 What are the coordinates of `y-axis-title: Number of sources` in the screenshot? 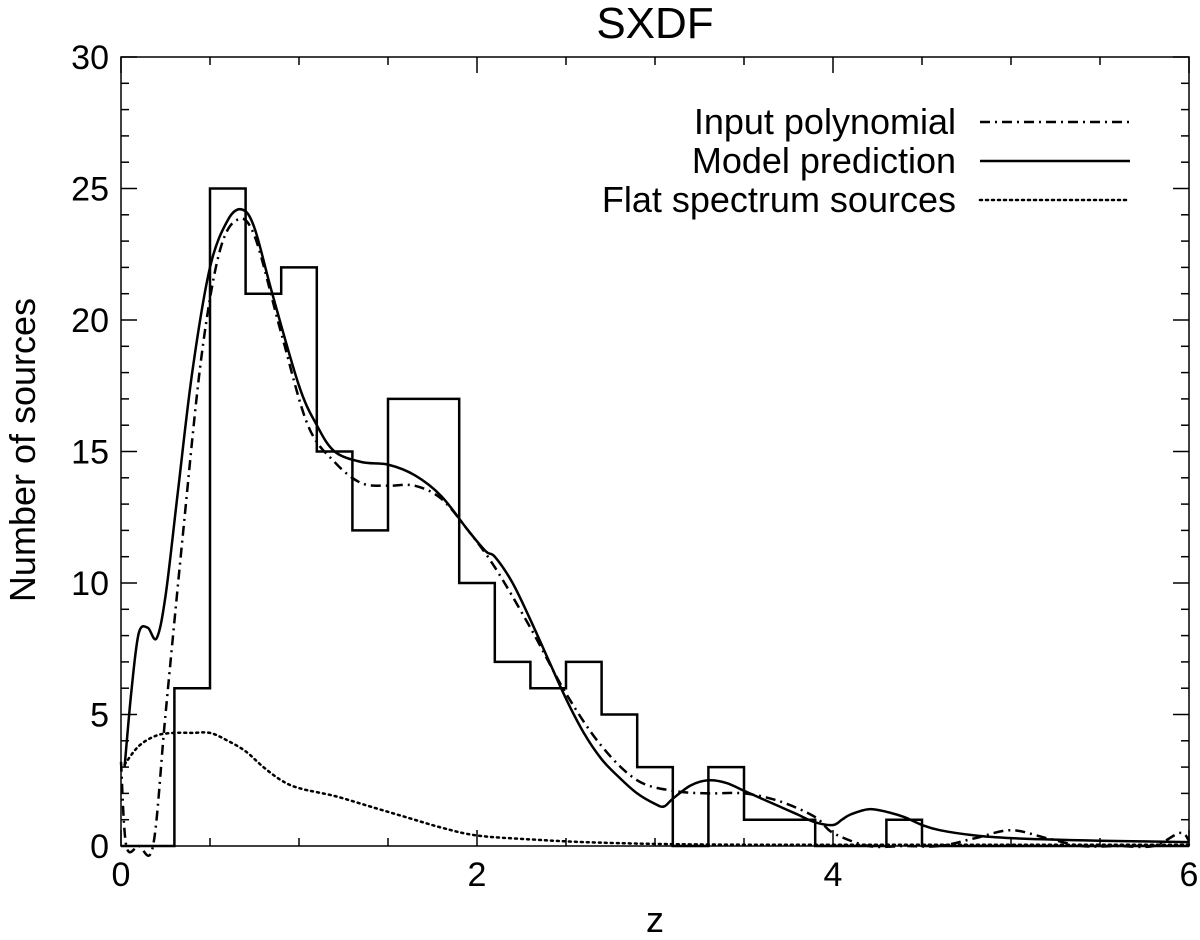 It's located at (22, 450).